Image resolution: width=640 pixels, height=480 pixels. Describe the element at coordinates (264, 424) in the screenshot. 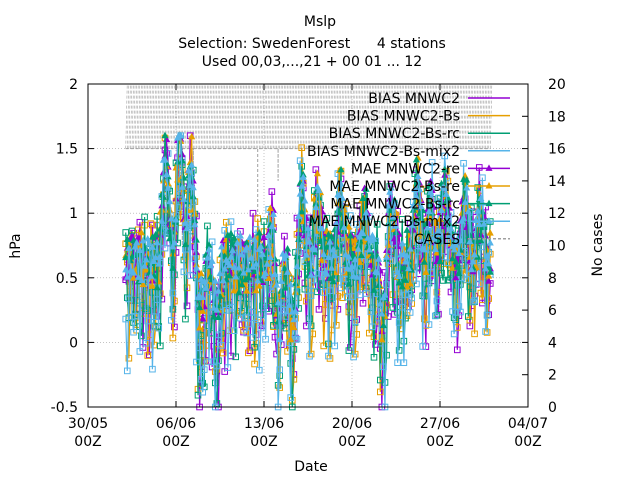

I see `x-tick-label-date: 13/06` at that location.